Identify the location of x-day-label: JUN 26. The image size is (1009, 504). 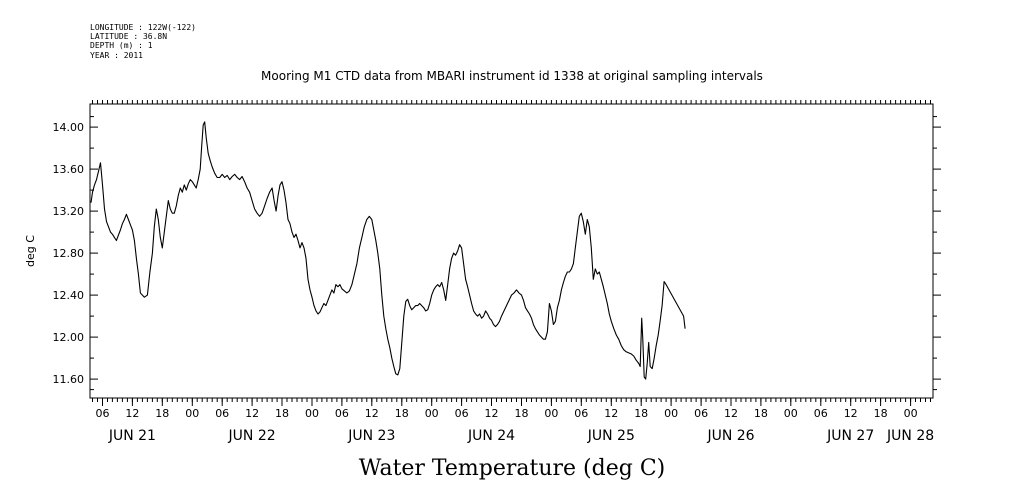
(730, 436).